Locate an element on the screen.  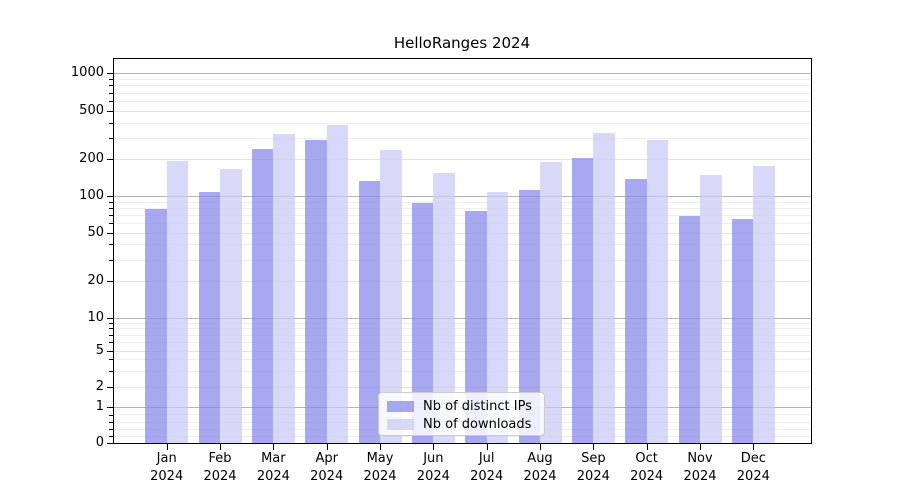
y-tick-label: 50 is located at coordinates (95, 232).